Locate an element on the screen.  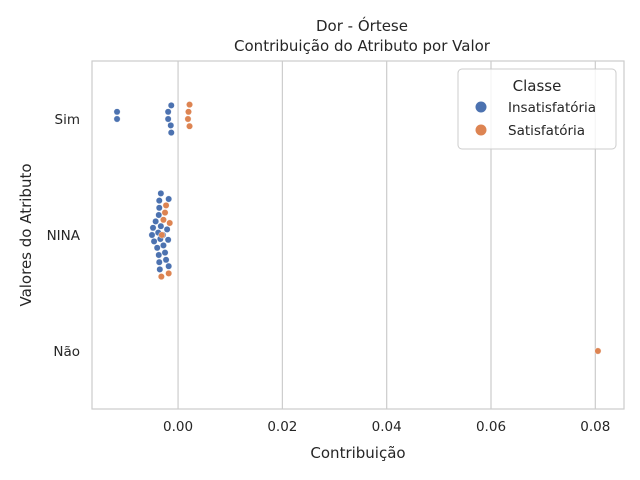
y-axis-label: Valores do Atributo is located at coordinates (26, 234).